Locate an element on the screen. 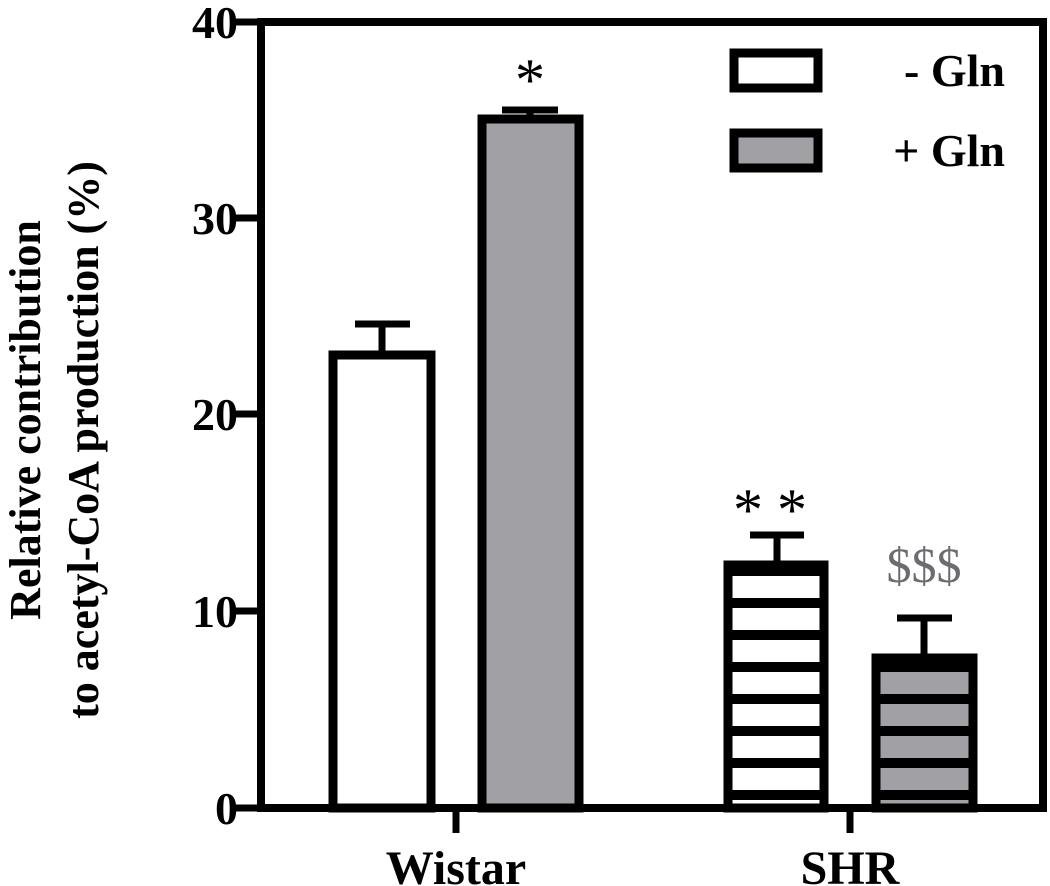  x-ticks is located at coordinates (653, 820).